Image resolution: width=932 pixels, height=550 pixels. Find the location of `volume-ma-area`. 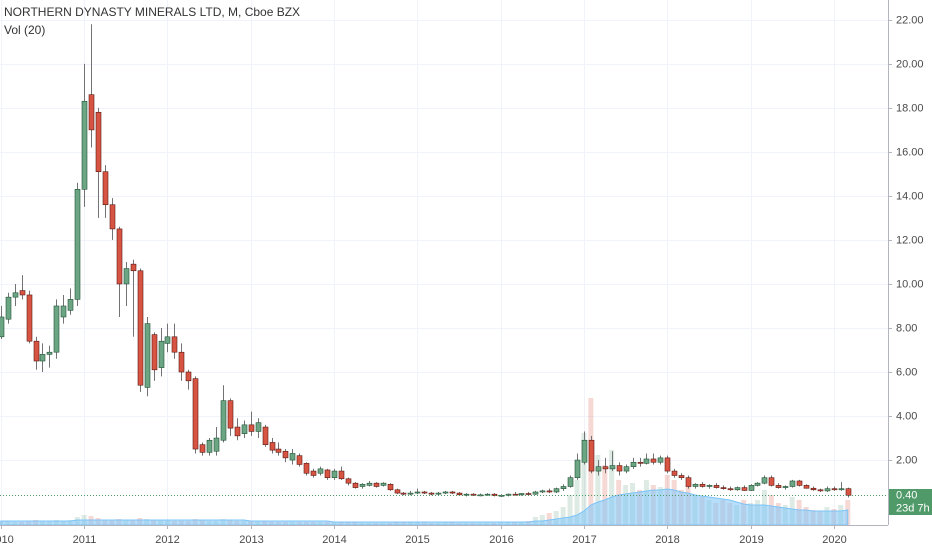

volume-ma-area is located at coordinates (424, 506).